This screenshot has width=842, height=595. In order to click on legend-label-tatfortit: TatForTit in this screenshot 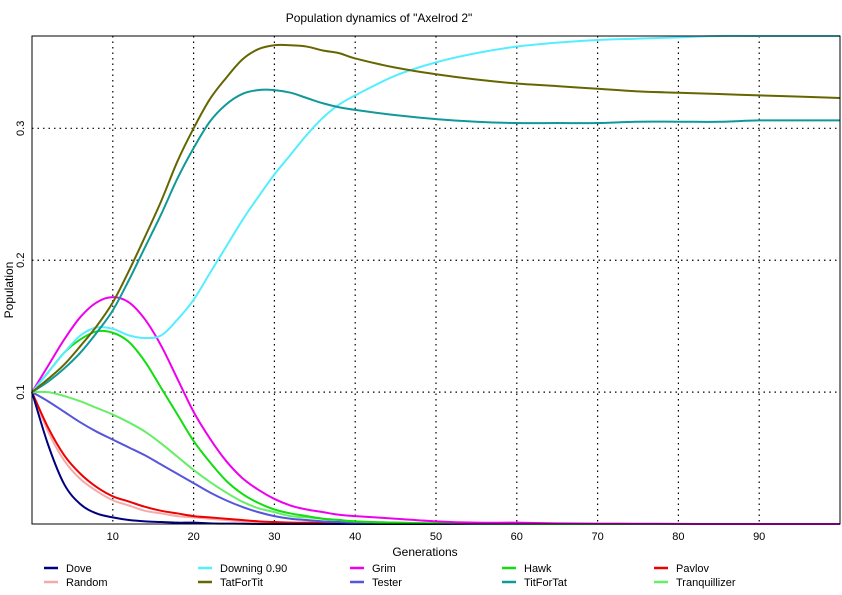, I will do `click(241, 583)`.